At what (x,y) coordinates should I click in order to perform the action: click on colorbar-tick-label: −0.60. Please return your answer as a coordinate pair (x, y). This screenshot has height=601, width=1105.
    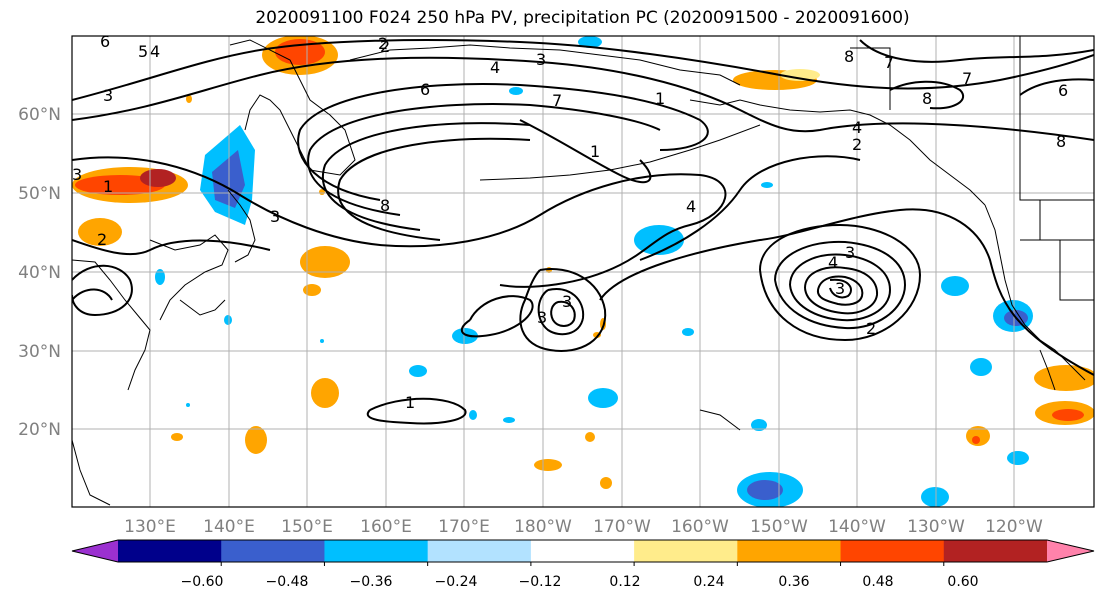
    Looking at the image, I should click on (202, 582).